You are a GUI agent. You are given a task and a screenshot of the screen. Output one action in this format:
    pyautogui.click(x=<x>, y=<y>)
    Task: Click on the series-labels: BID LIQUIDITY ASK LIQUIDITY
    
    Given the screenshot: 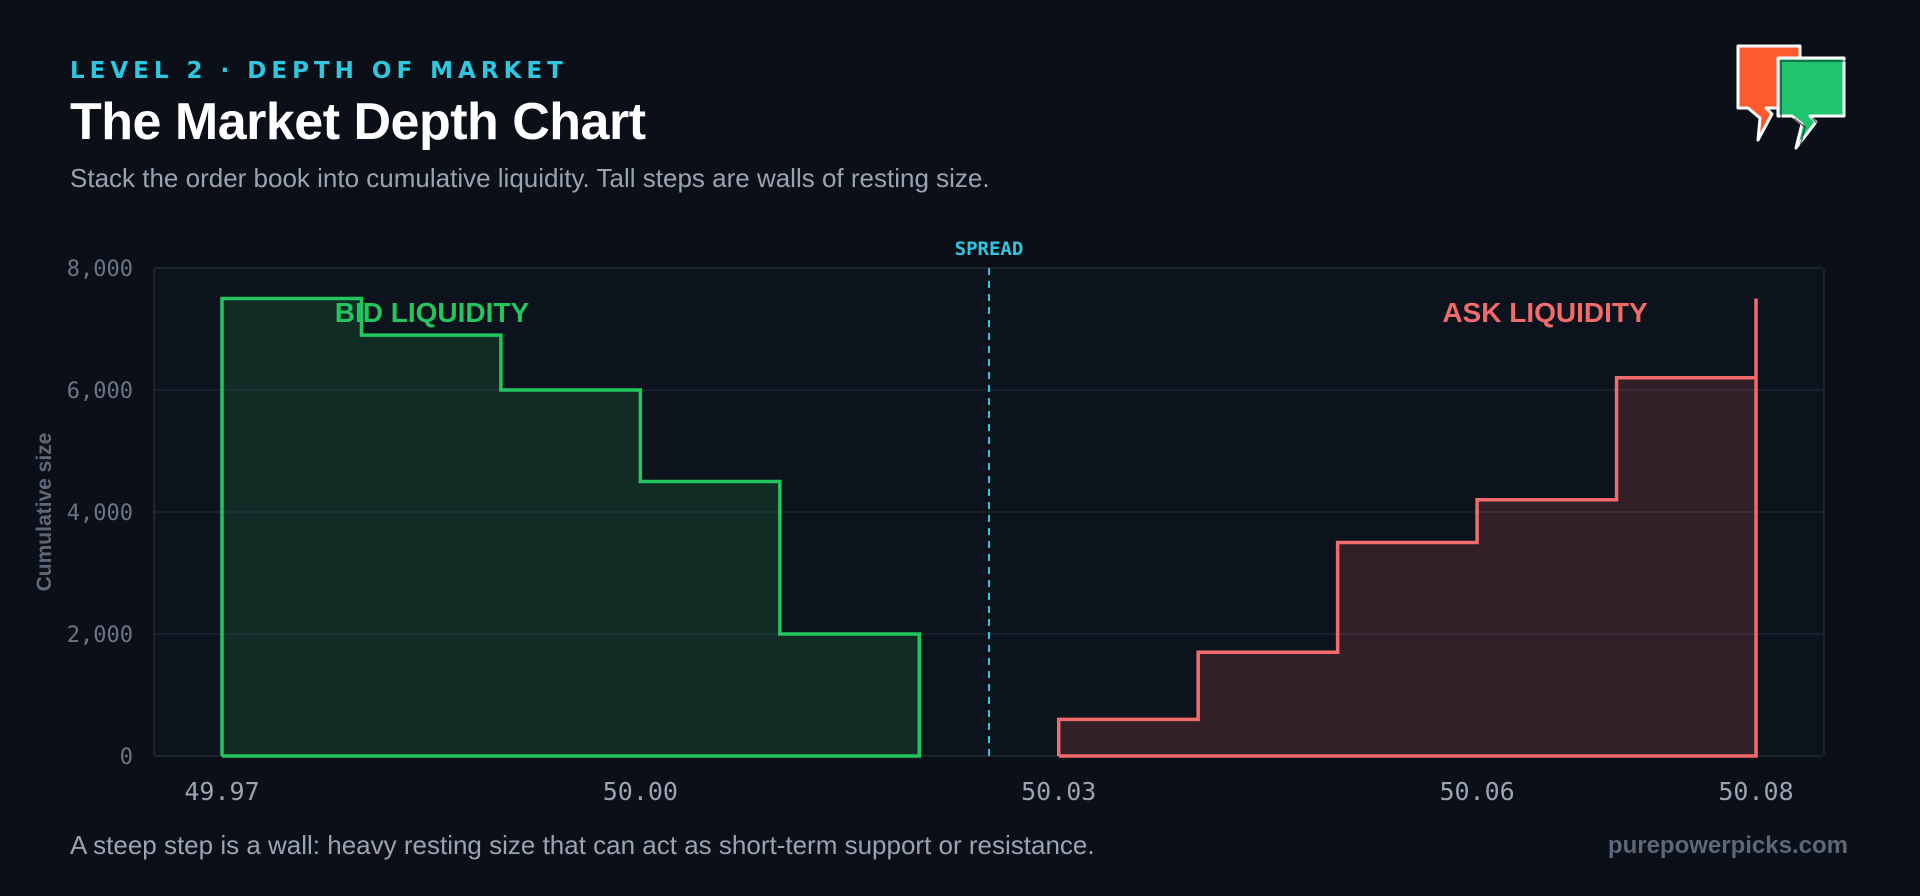 What is the action you would take?
    pyautogui.click(x=991, y=312)
    